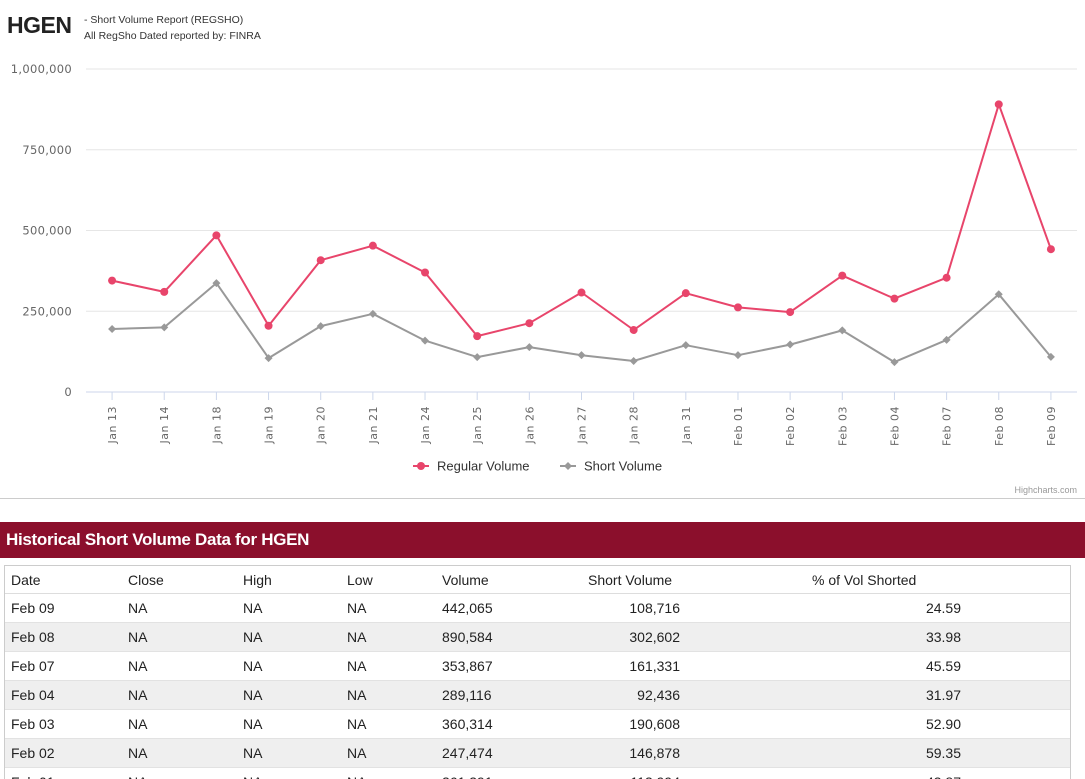 The image size is (1085, 779). I want to click on col-header-high: High, so click(295, 580).